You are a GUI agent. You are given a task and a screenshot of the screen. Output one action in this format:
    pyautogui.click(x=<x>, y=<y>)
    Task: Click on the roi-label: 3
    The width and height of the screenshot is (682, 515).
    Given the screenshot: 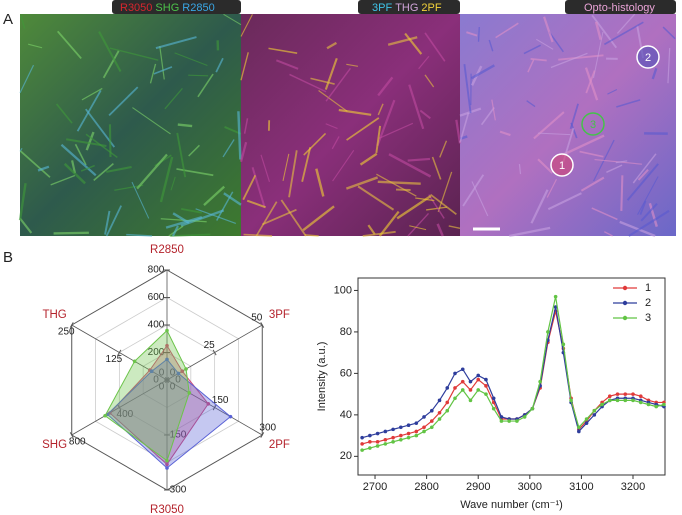 What is the action you would take?
    pyautogui.click(x=593, y=125)
    